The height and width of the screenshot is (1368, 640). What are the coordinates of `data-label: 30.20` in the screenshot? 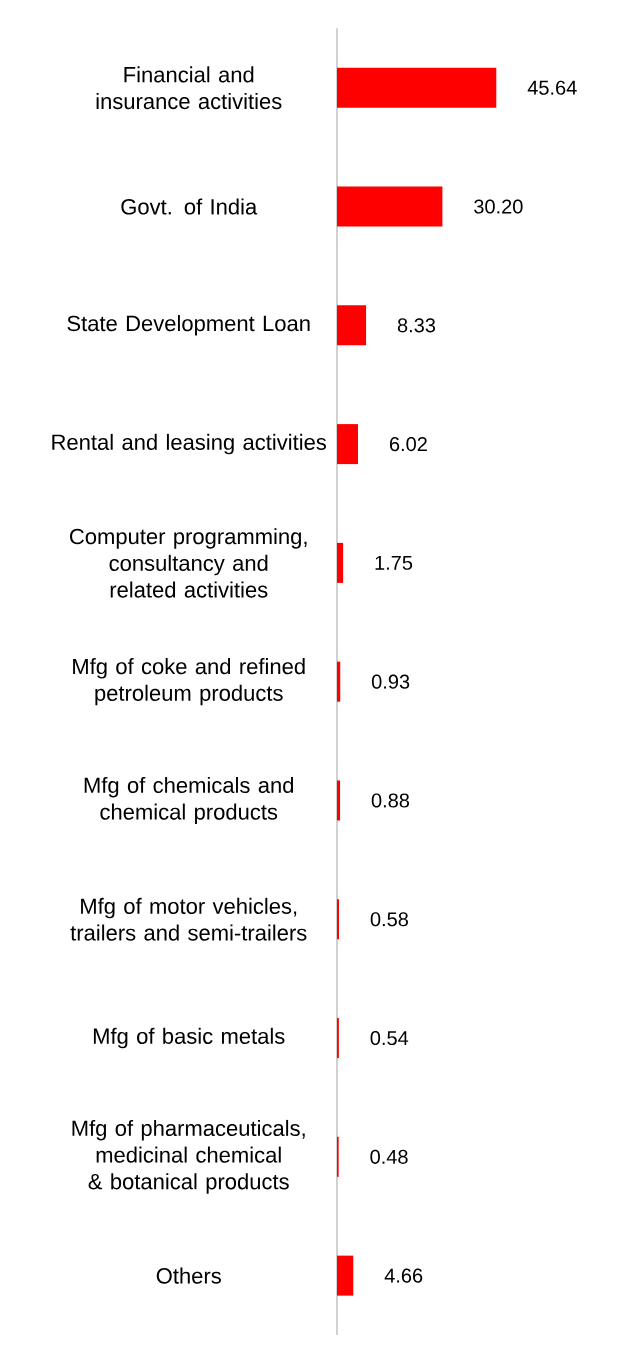 It's located at (498, 206).